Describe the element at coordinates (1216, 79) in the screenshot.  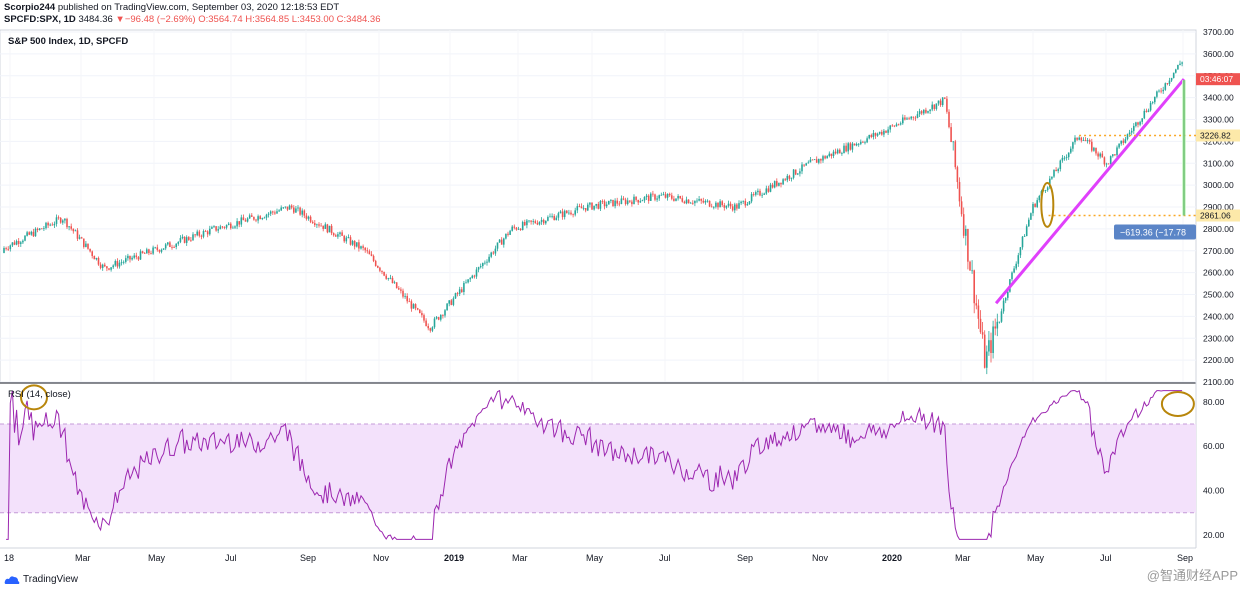
I see `current-price-tag: 03:46:07` at that location.